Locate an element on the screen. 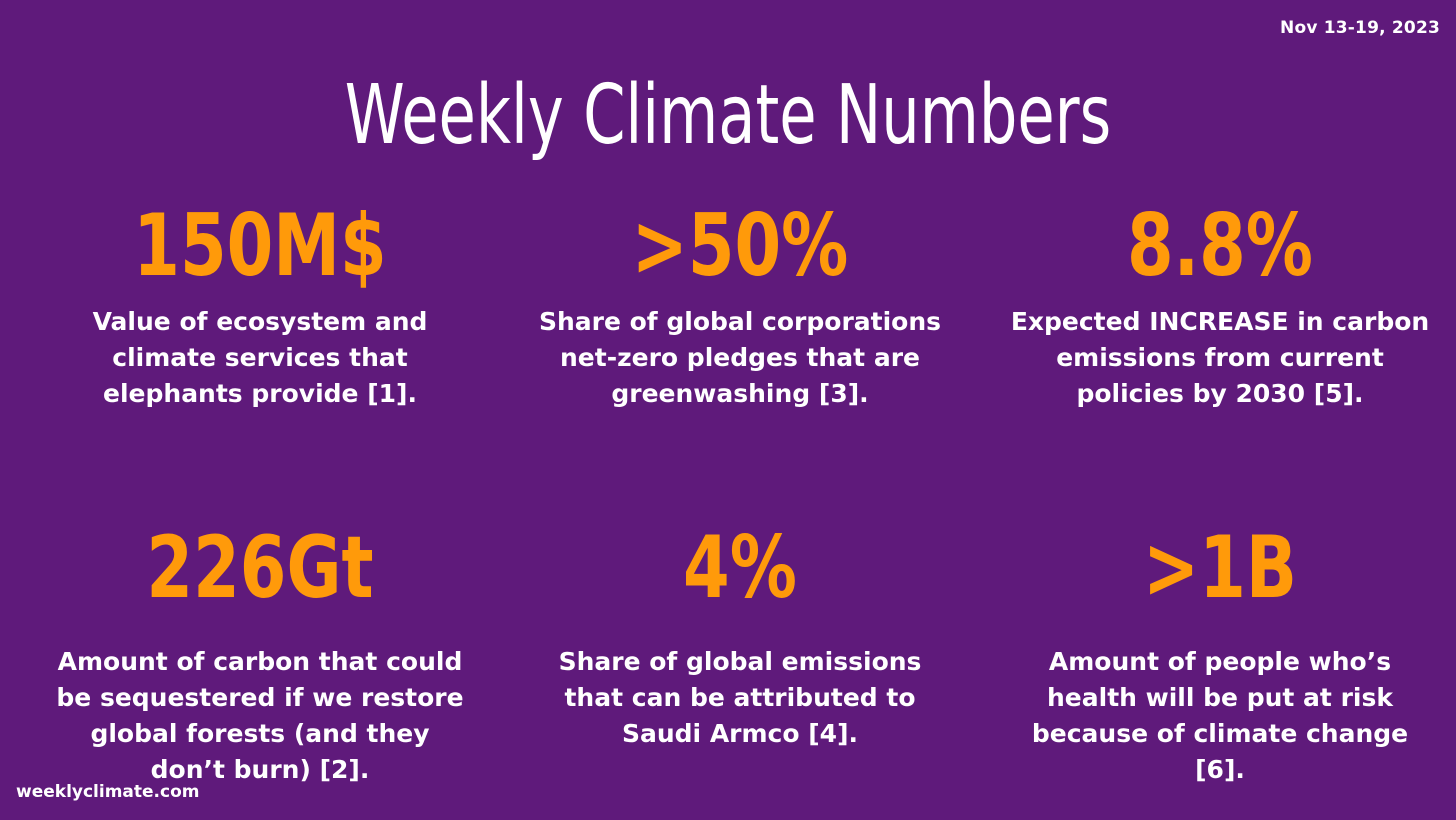 The width and height of the screenshot is (1456, 820). stat-value: 150M$ is located at coordinates (260, 246).